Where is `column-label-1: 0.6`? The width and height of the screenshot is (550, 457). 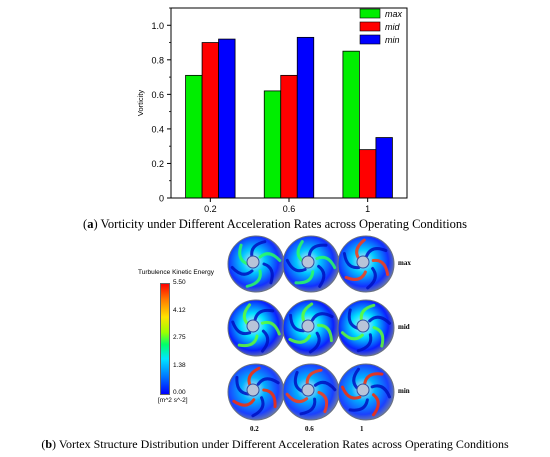 column-label-1: 0.6 is located at coordinates (309, 429).